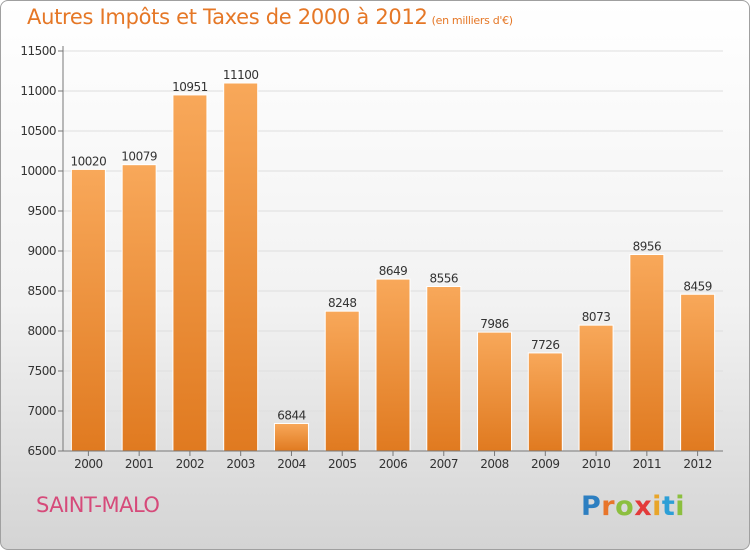 This screenshot has height=550, width=750. Describe the element at coordinates (608, 506) in the screenshot. I see `logo-letter: r` at that location.